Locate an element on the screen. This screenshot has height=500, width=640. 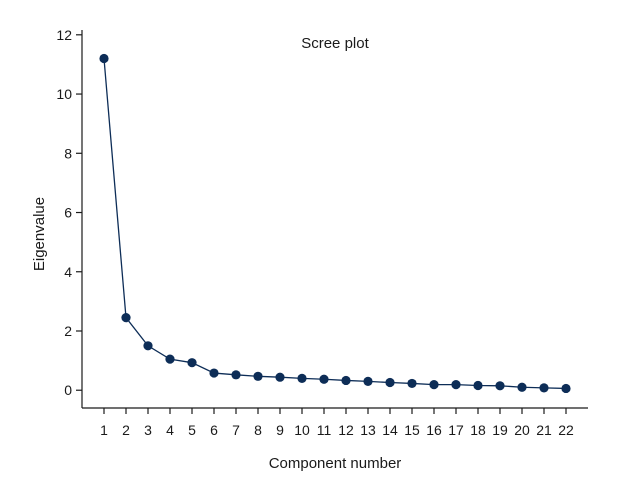
x-tick-label: 15 is located at coordinates (412, 430).